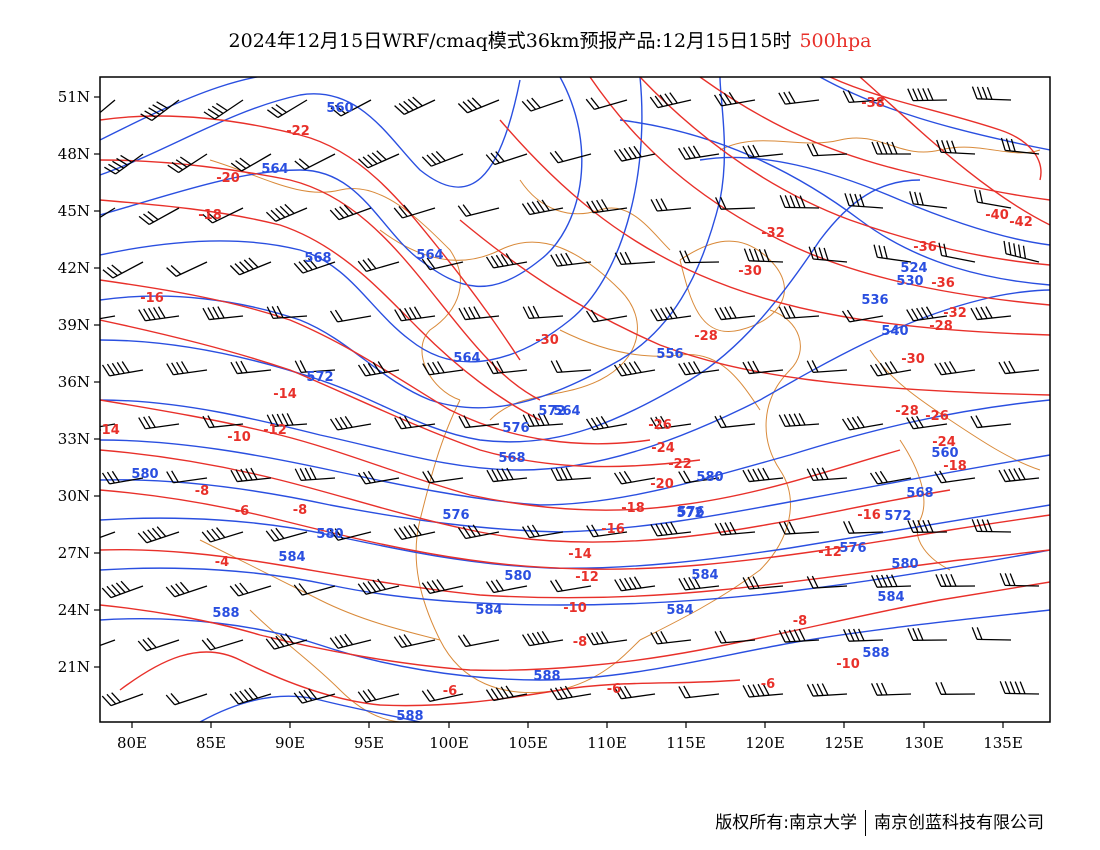 The image size is (1100, 850). I want to click on height-label: 588, so click(875, 653).